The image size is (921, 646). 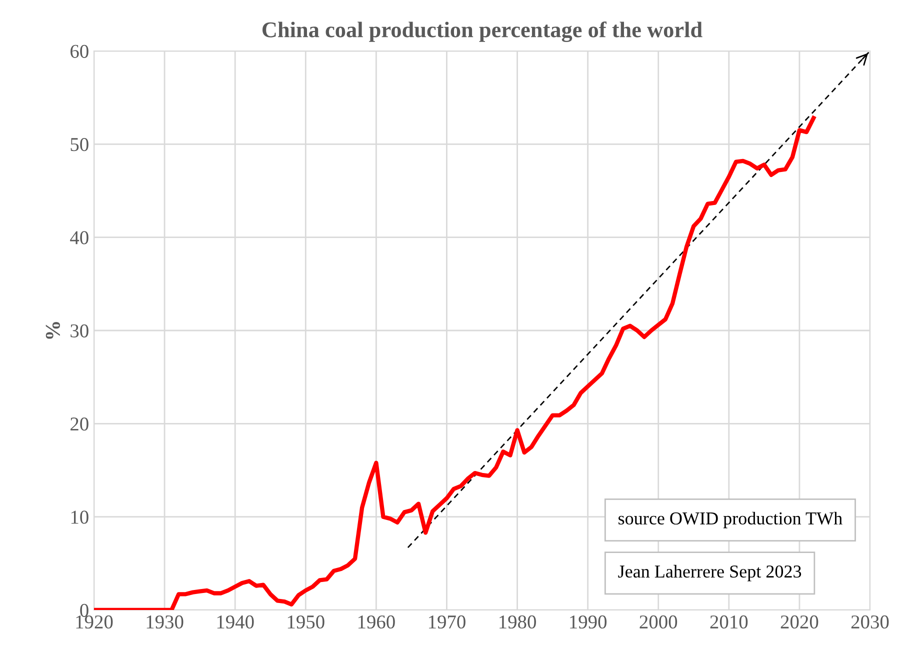 What do you see at coordinates (79, 237) in the screenshot?
I see `y-tick-label: 40` at bounding box center [79, 237].